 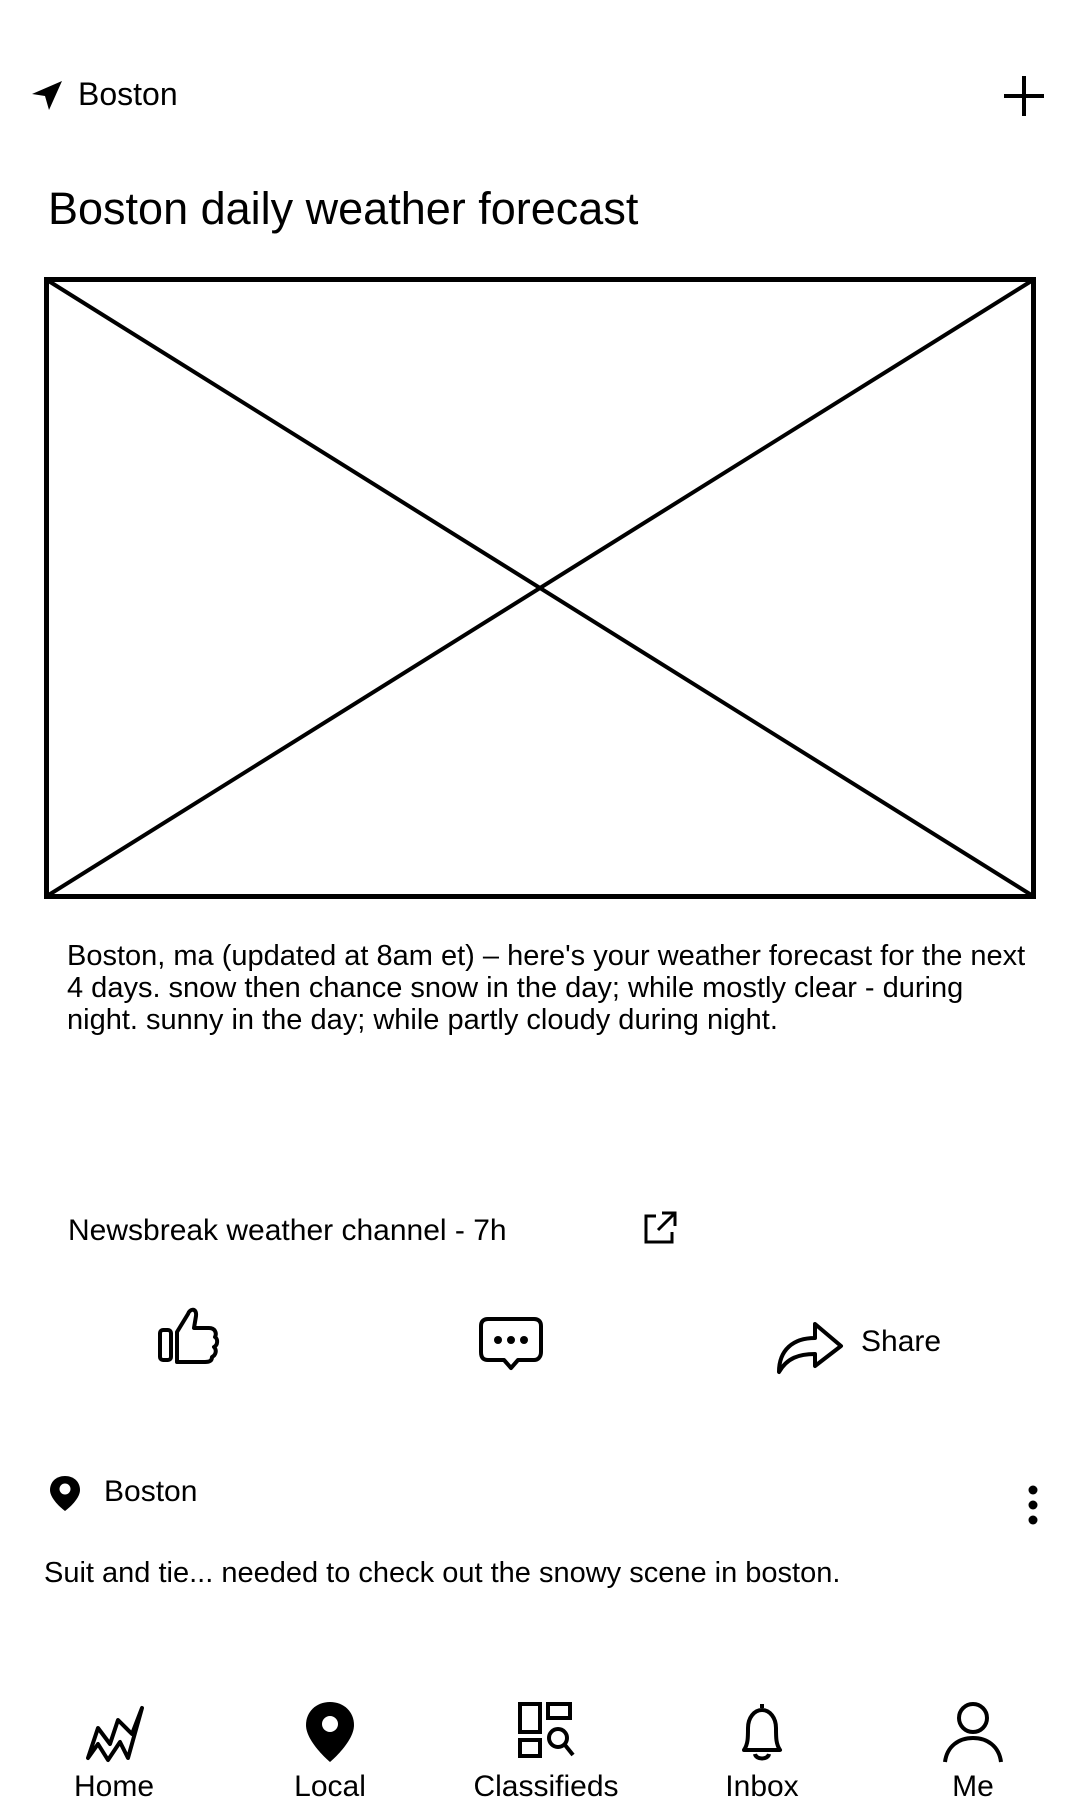 I want to click on nav-me-label: Me, so click(x=973, y=1785).